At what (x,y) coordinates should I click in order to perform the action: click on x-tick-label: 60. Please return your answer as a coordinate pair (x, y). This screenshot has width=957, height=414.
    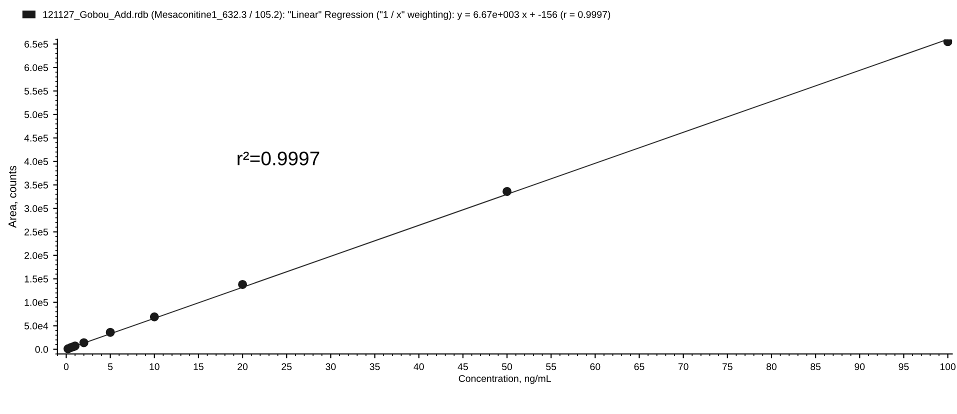
    Looking at the image, I should click on (595, 366).